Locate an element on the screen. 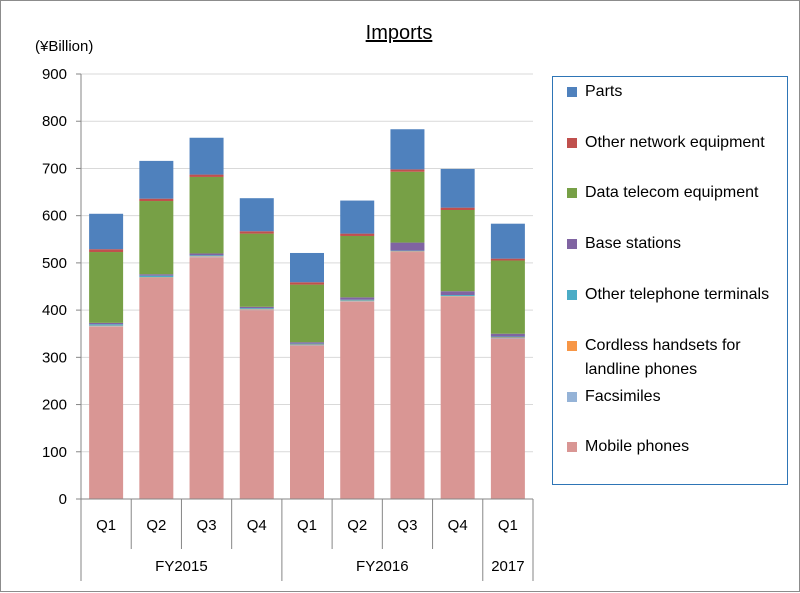  y-tick-label: 0 is located at coordinates (63, 499).